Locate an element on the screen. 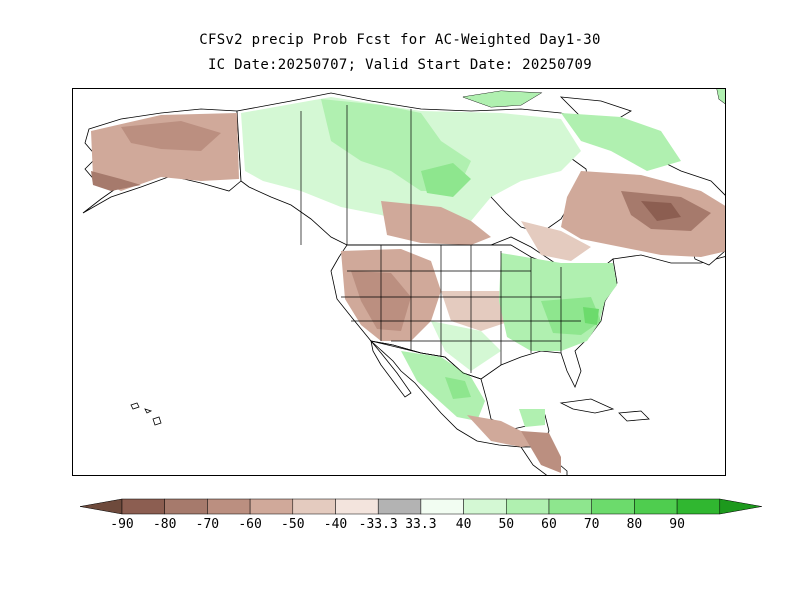 The width and height of the screenshot is (800, 600). state-boundary is located at coordinates (461, 309).